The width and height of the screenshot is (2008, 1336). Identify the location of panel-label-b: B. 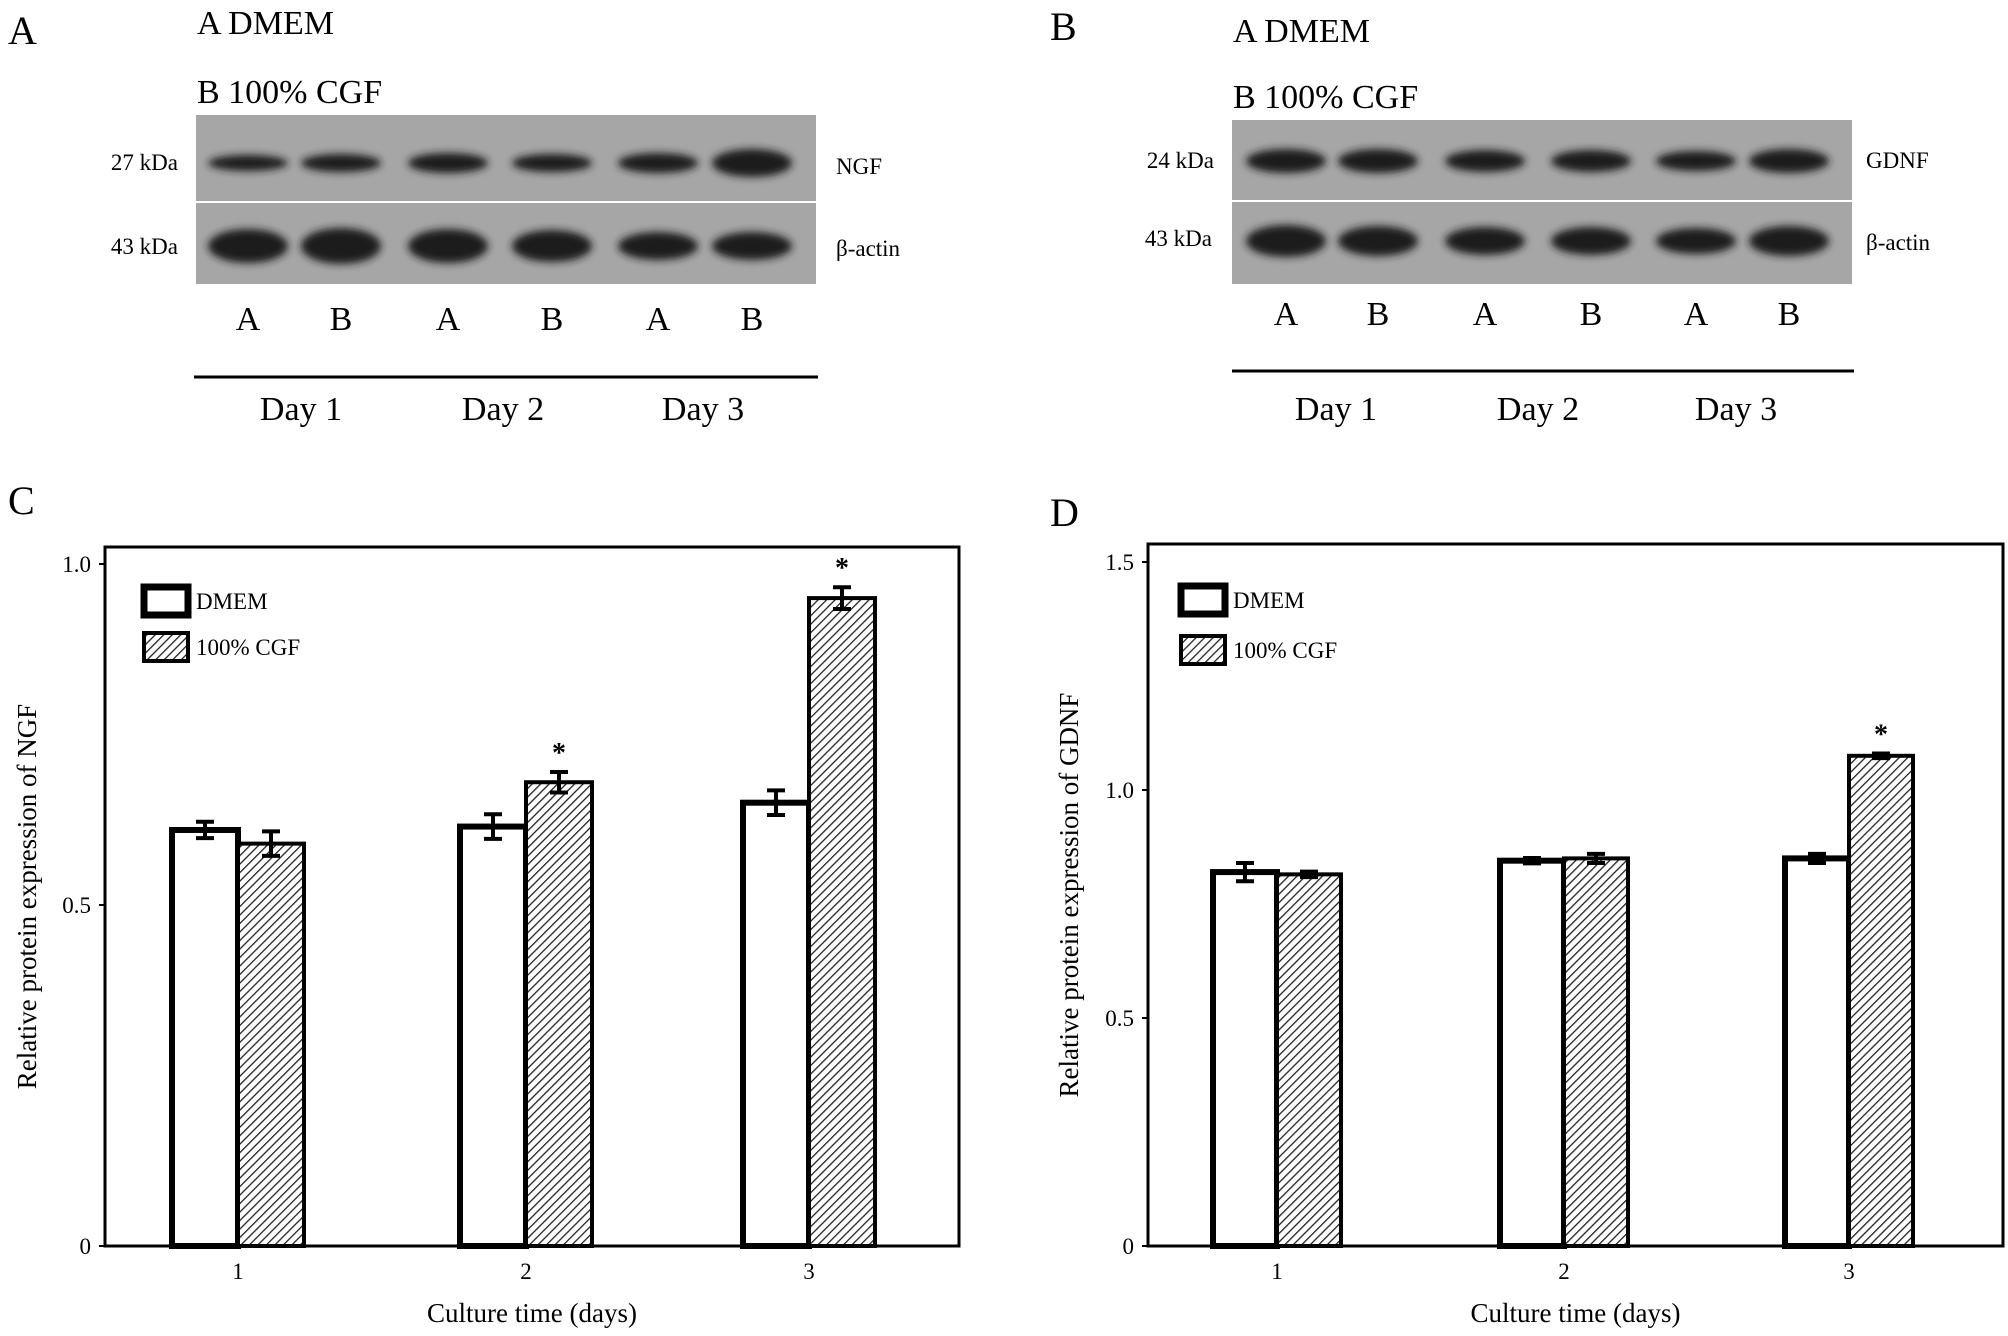
(1063, 26).